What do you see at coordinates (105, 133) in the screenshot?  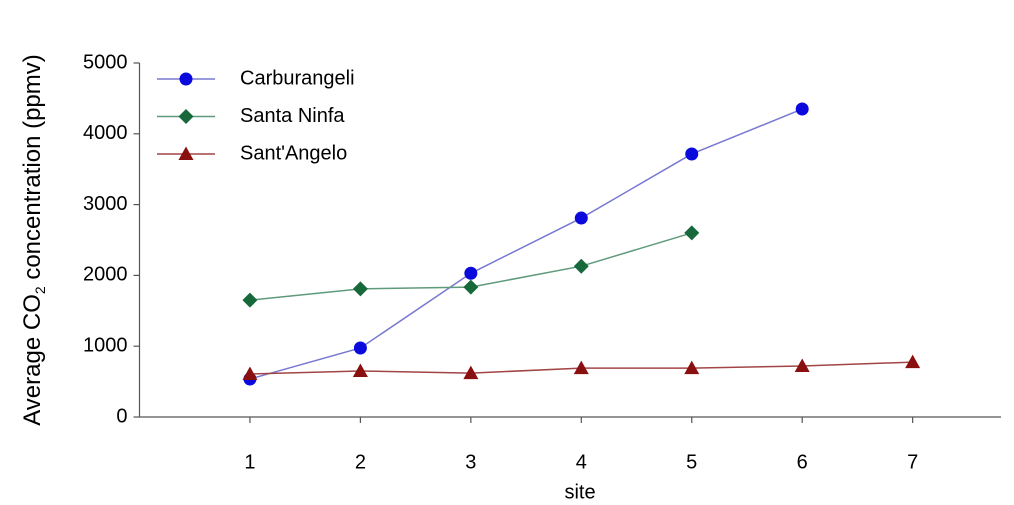 I see `y-tick-label: 4000` at bounding box center [105, 133].